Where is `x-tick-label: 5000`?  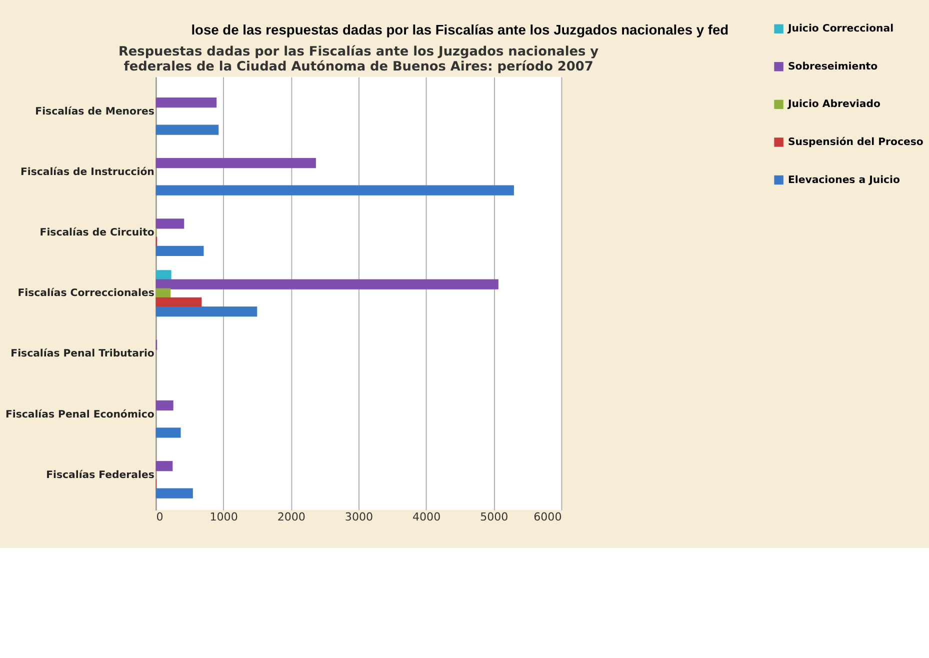 x-tick-label: 5000 is located at coordinates (494, 517).